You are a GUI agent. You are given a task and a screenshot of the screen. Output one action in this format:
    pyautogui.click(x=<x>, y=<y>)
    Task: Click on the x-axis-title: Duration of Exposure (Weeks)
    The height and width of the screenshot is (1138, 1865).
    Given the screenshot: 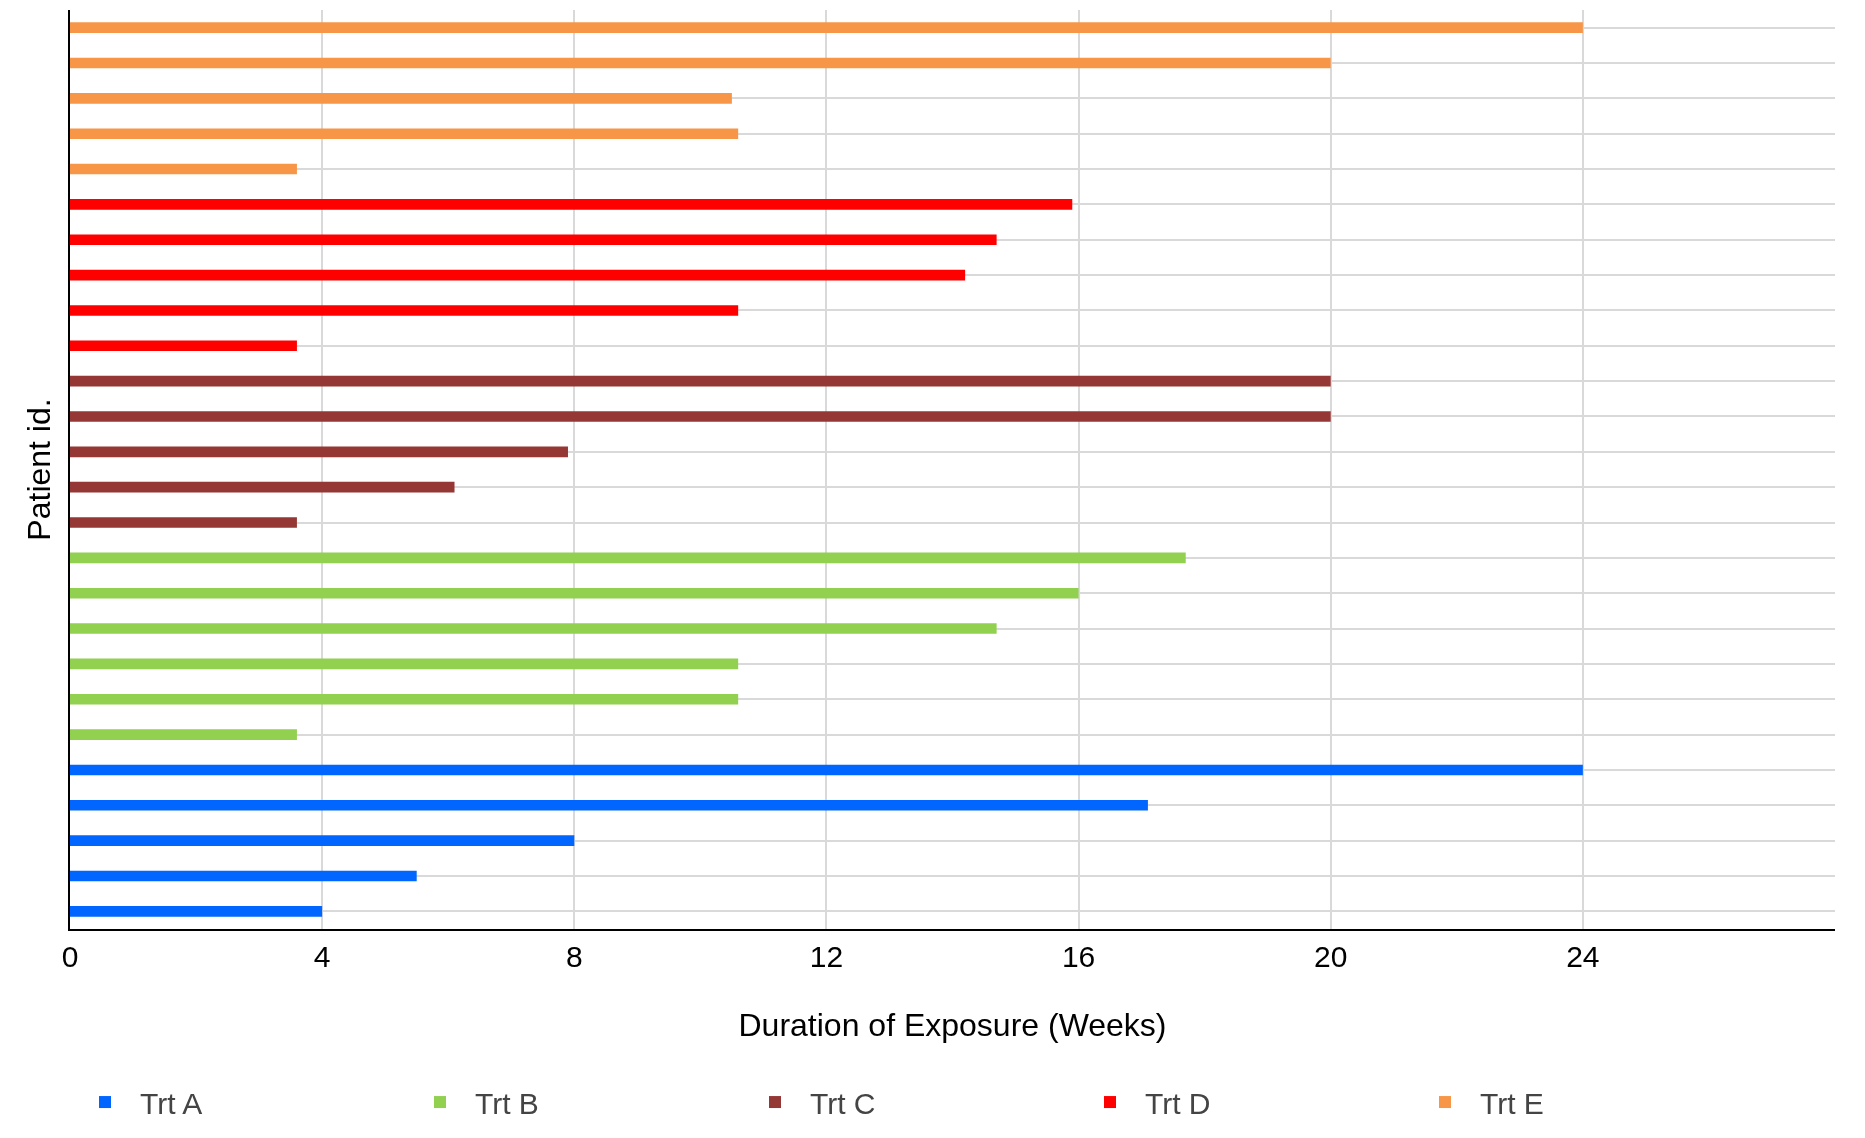 What is the action you would take?
    pyautogui.click(x=952, y=1025)
    